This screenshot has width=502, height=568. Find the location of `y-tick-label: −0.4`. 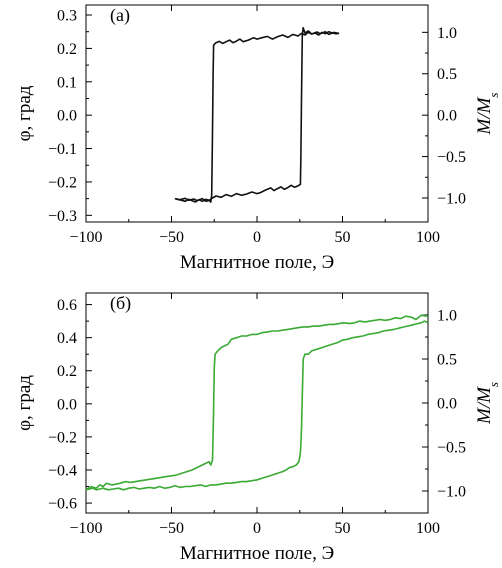

y-tick-label: −0.4 is located at coordinates (62, 470).